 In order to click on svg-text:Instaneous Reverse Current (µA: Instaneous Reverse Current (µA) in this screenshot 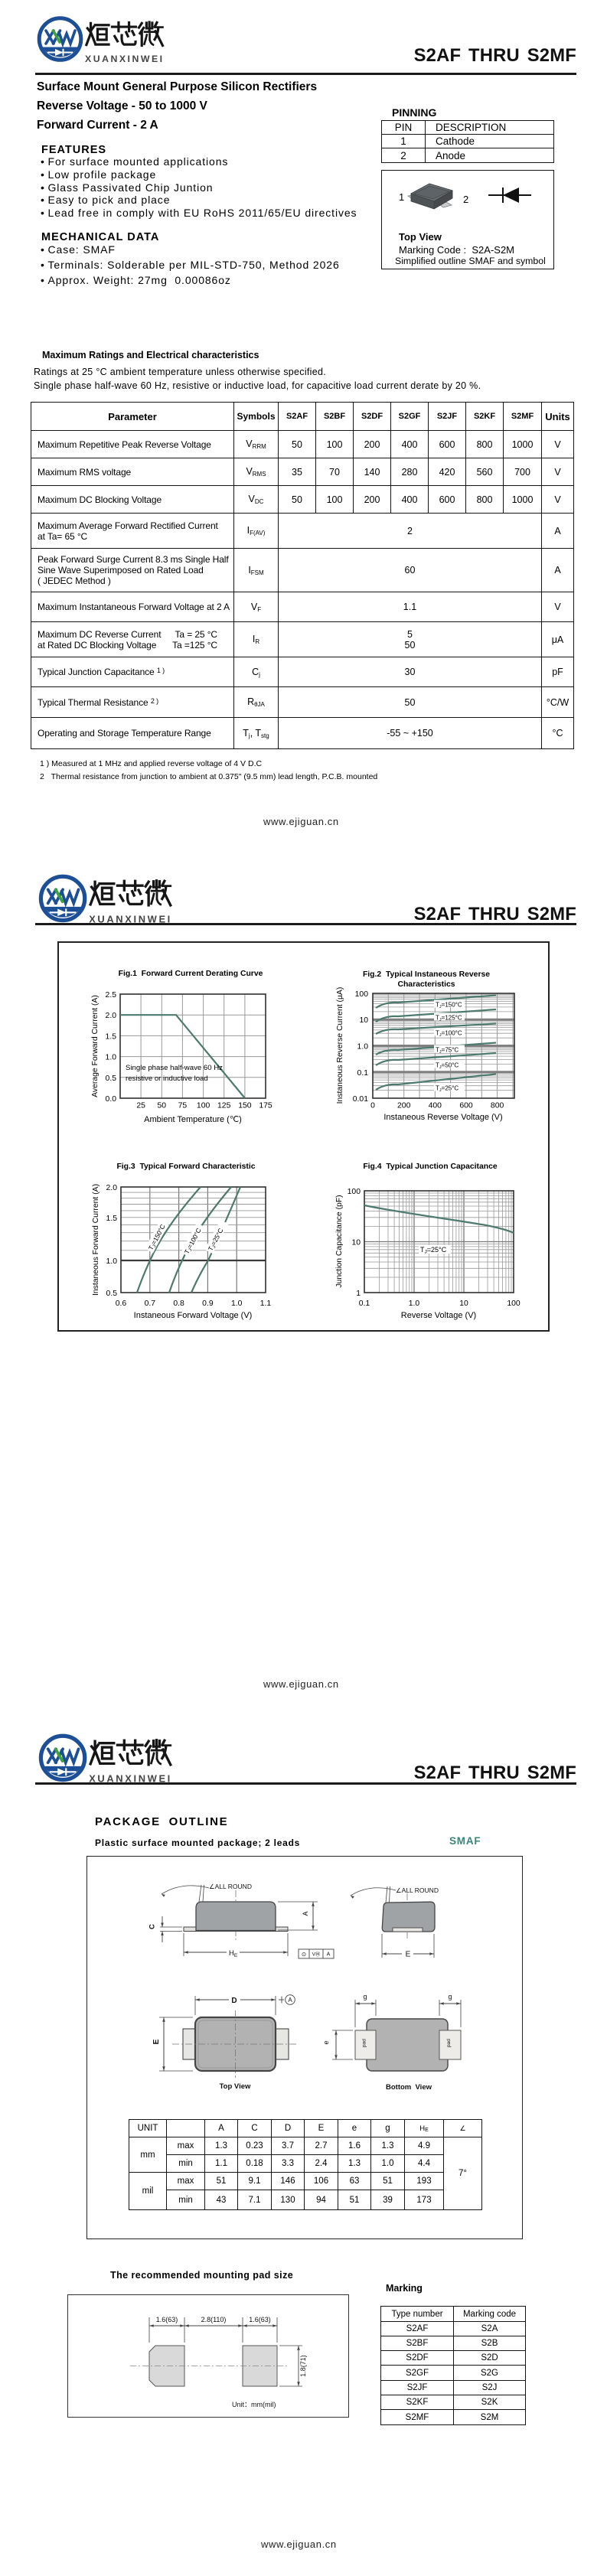, I will do `click(340, 1045)`.